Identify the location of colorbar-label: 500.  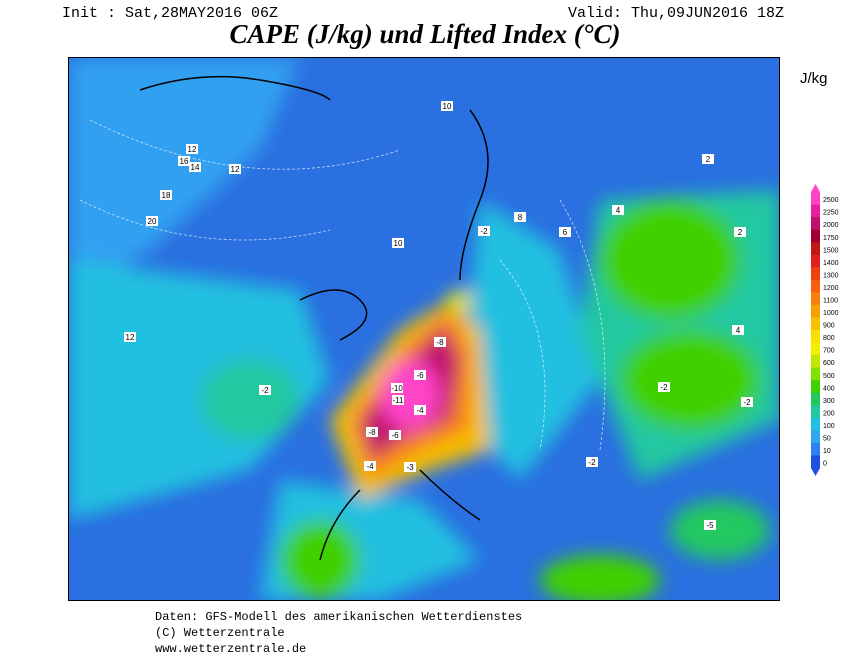
(829, 376).